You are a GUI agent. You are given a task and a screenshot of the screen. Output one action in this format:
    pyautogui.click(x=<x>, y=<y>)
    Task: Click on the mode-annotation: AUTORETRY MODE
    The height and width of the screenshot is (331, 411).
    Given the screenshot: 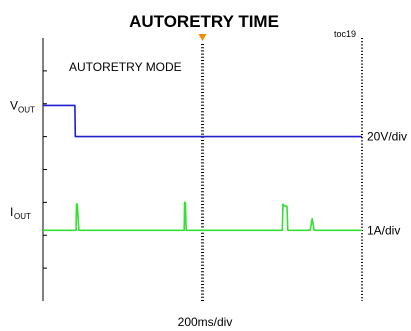 What is the action you would take?
    pyautogui.click(x=125, y=67)
    